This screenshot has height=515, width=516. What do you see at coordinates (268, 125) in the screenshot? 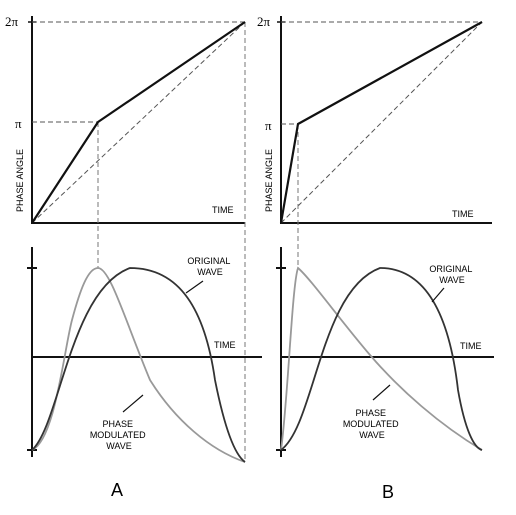
I see `panel-b-tick-pi: π` at bounding box center [268, 125].